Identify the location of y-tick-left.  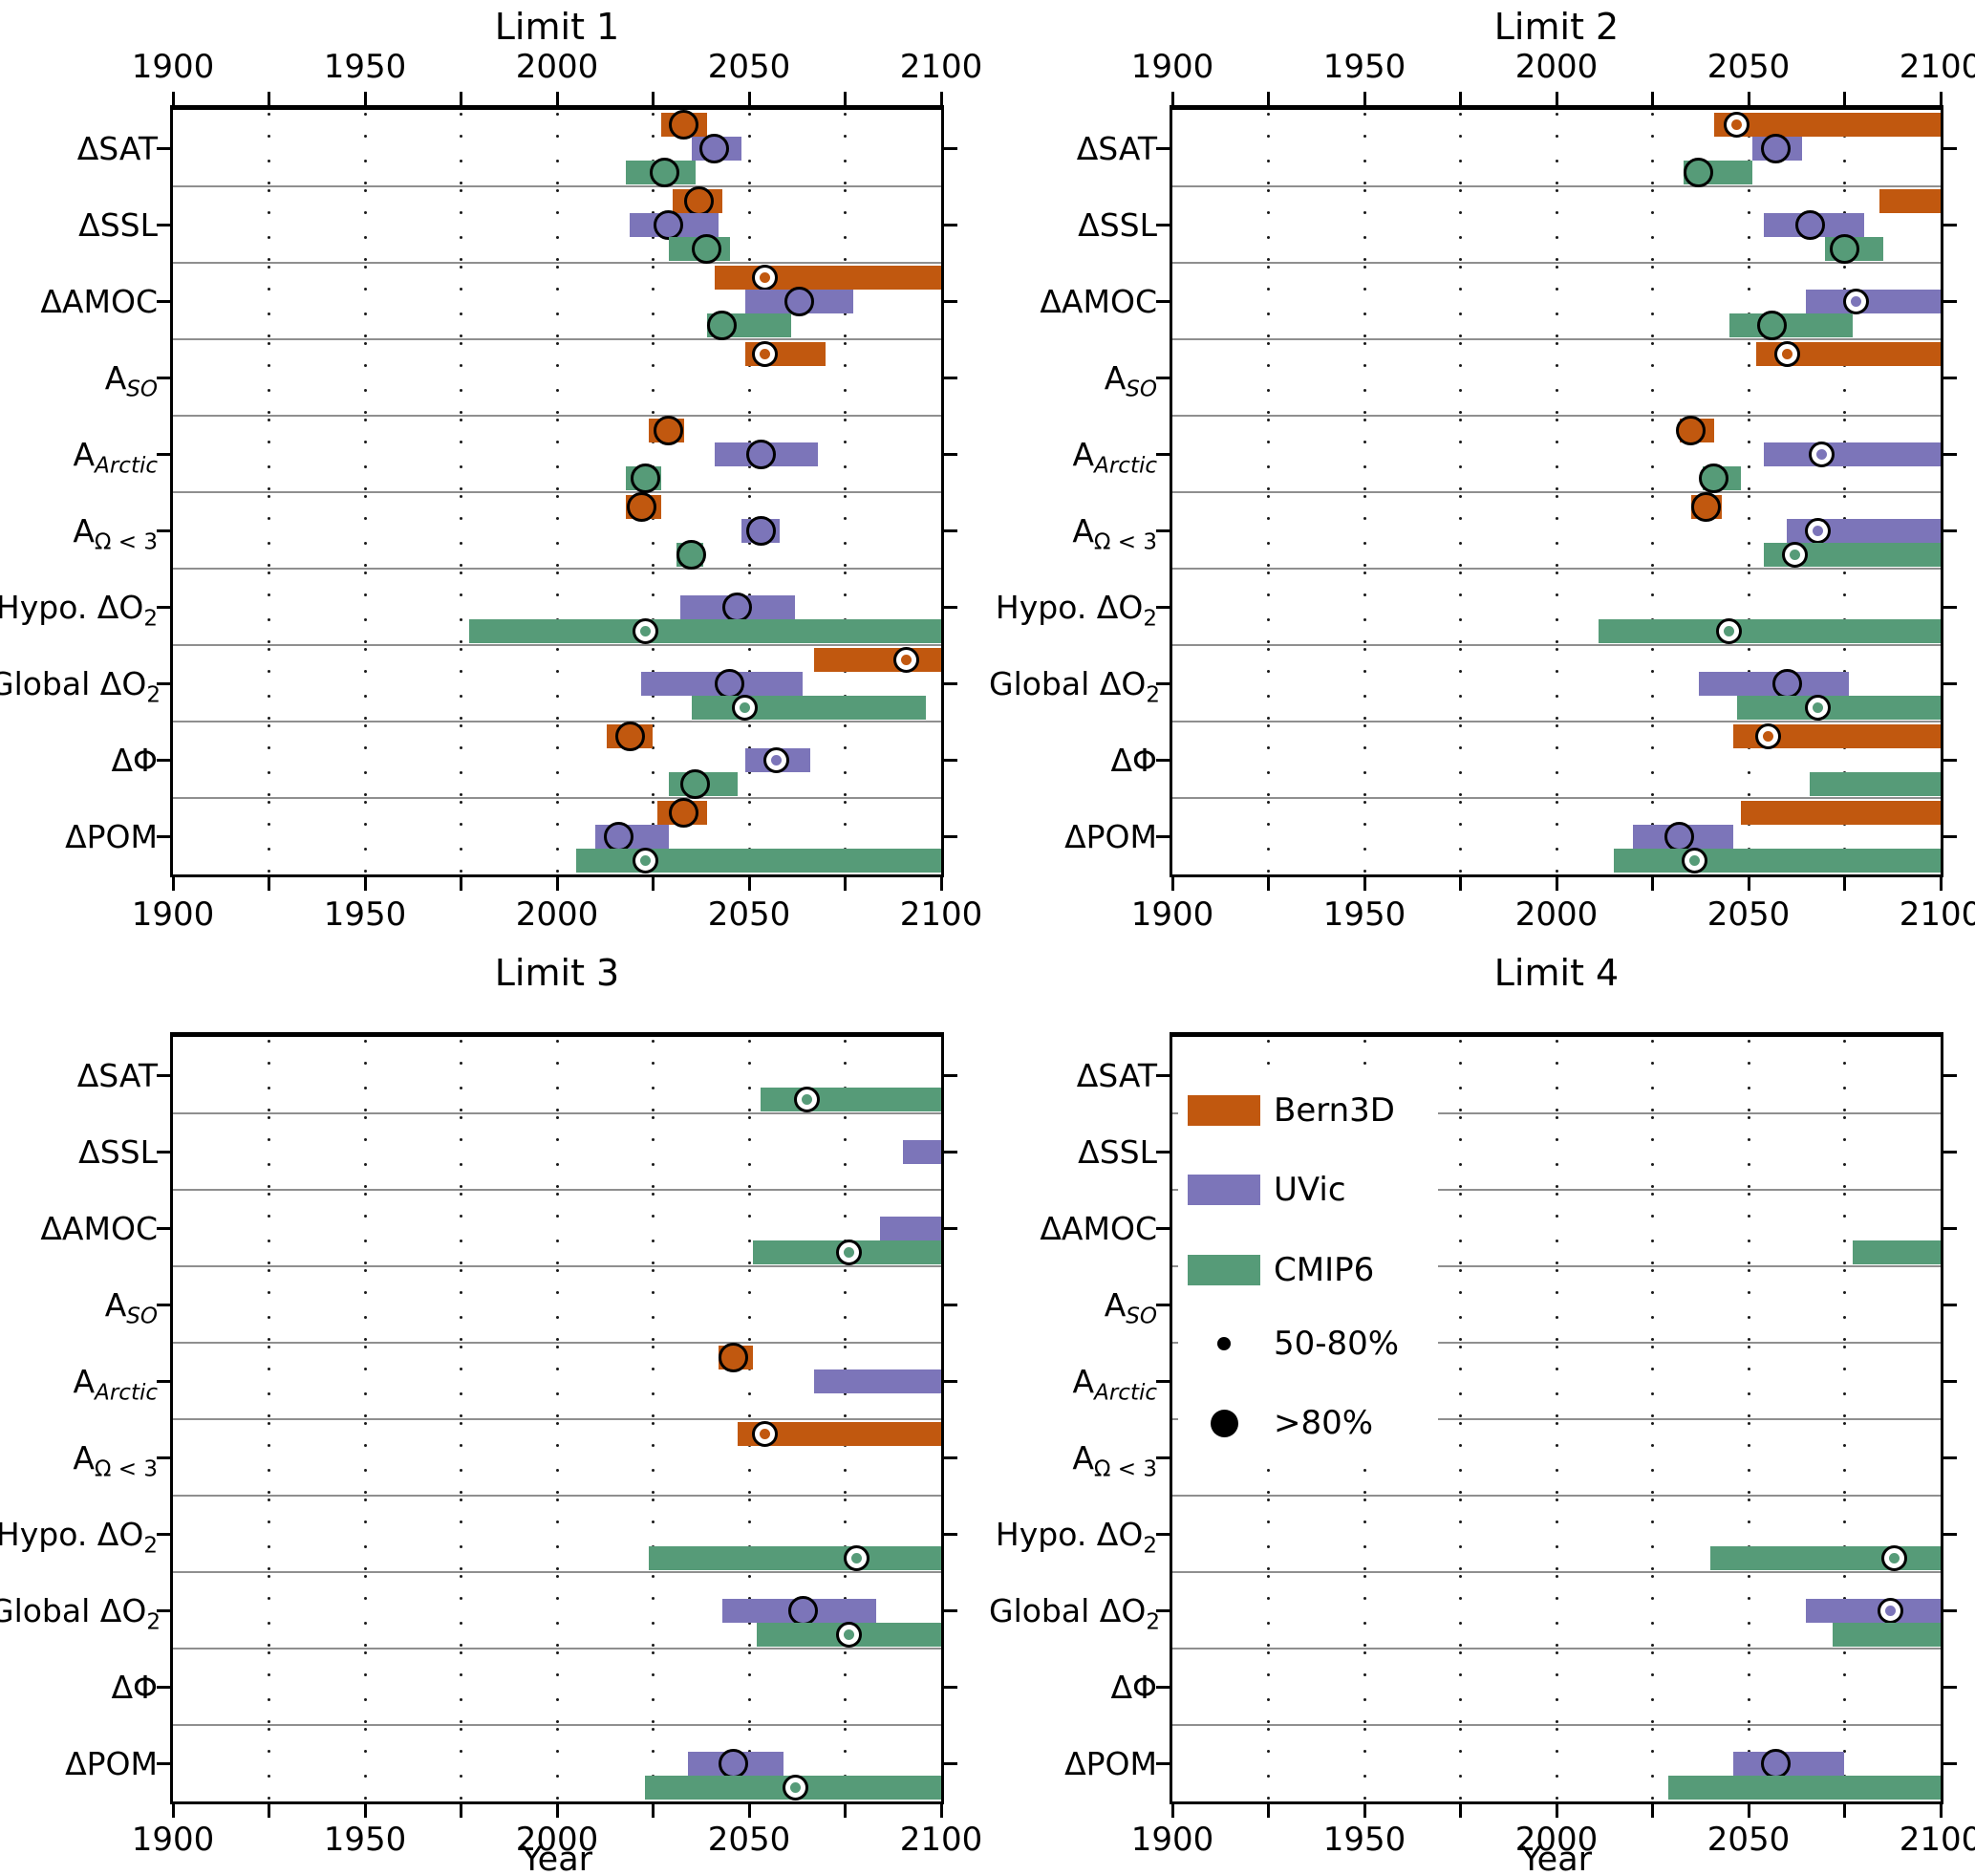
(1163, 683).